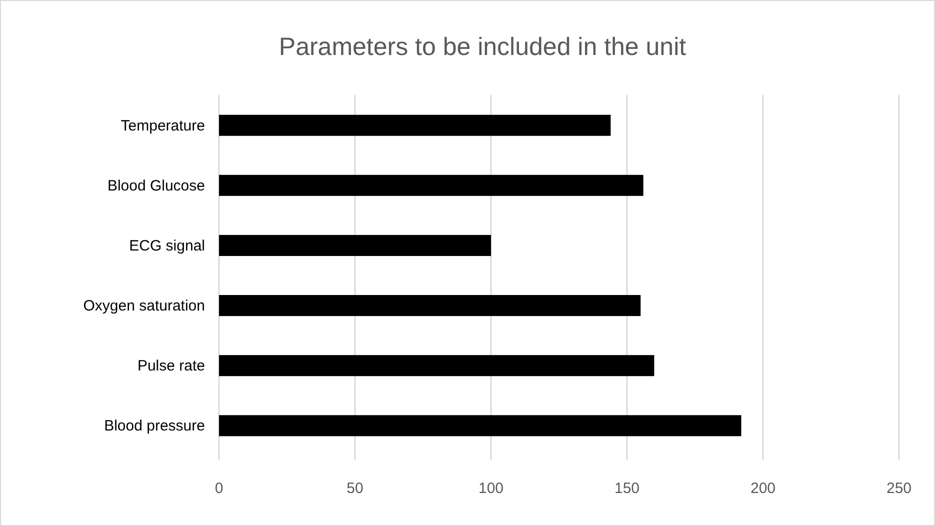 The image size is (935, 526). What do you see at coordinates (162, 125) in the screenshot?
I see `y-tick-label: Temperature` at bounding box center [162, 125].